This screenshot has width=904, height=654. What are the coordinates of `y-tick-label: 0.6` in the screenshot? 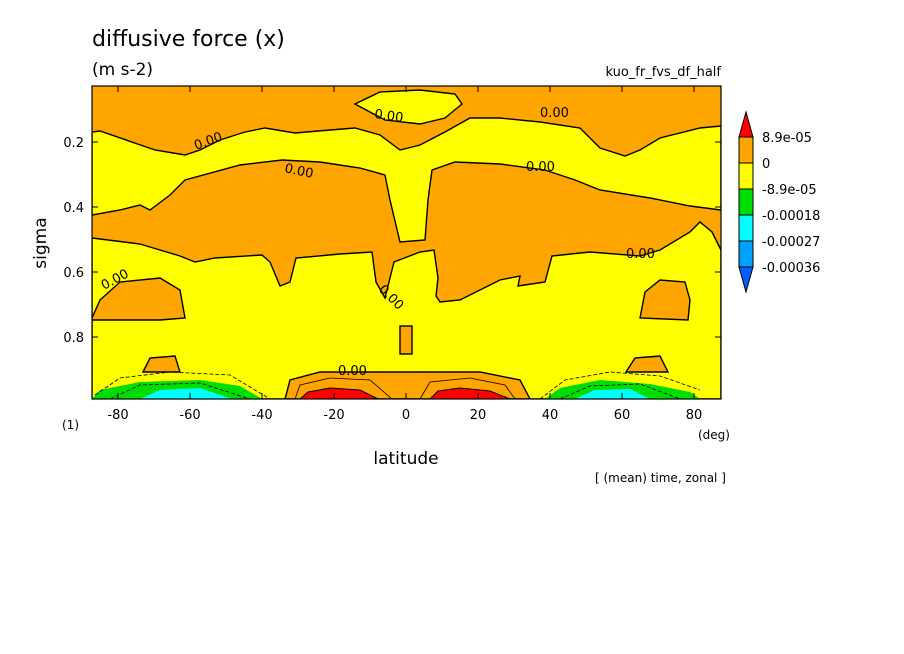 It's located at (73, 273).